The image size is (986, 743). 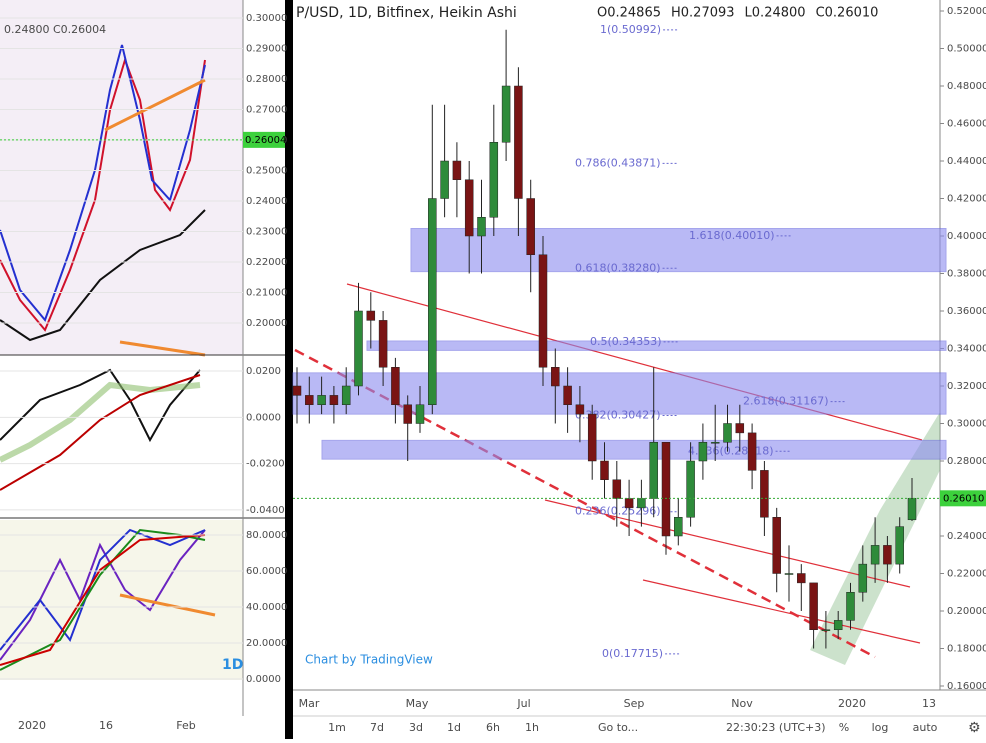 I want to click on x-tick-label: 2020, so click(x=852, y=703).